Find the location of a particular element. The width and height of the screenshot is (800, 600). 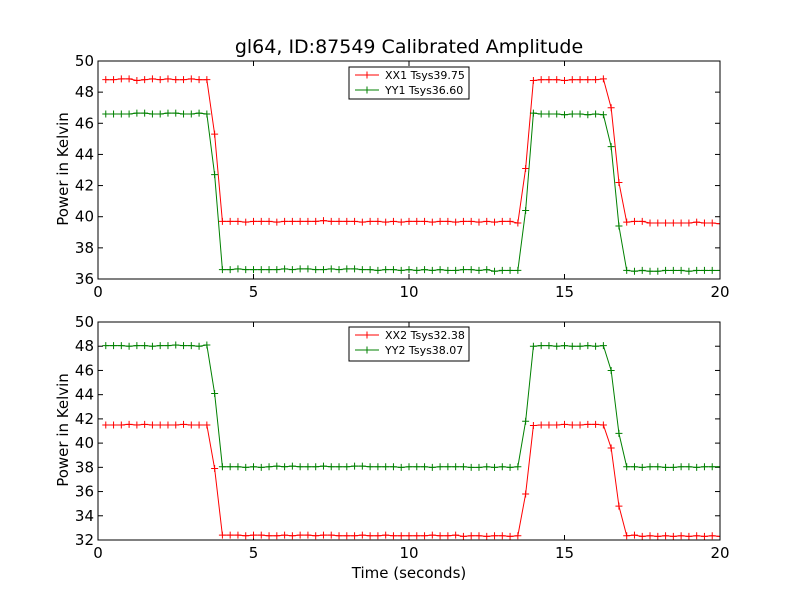

bottom-legend: XX2 Tsys32.38 YY2 Tsys38.07 is located at coordinates (409, 344).